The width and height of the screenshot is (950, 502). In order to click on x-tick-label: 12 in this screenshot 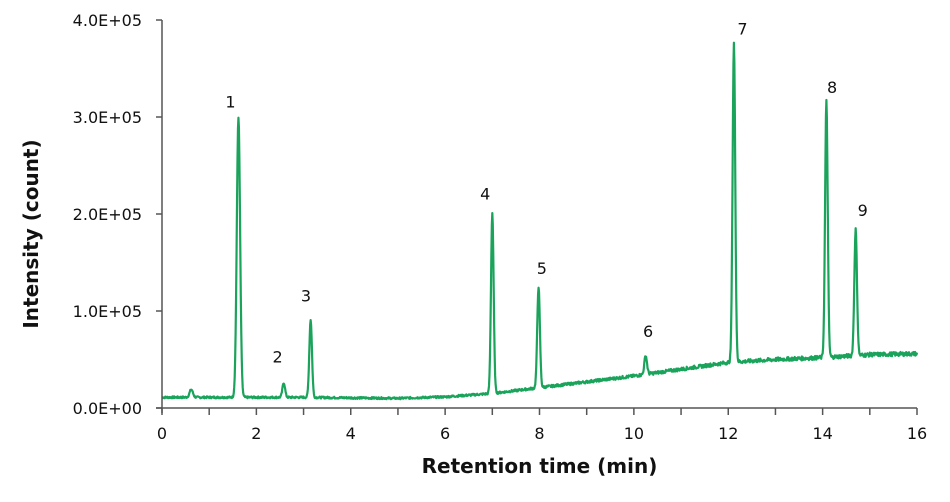, I will do `click(728, 433)`.